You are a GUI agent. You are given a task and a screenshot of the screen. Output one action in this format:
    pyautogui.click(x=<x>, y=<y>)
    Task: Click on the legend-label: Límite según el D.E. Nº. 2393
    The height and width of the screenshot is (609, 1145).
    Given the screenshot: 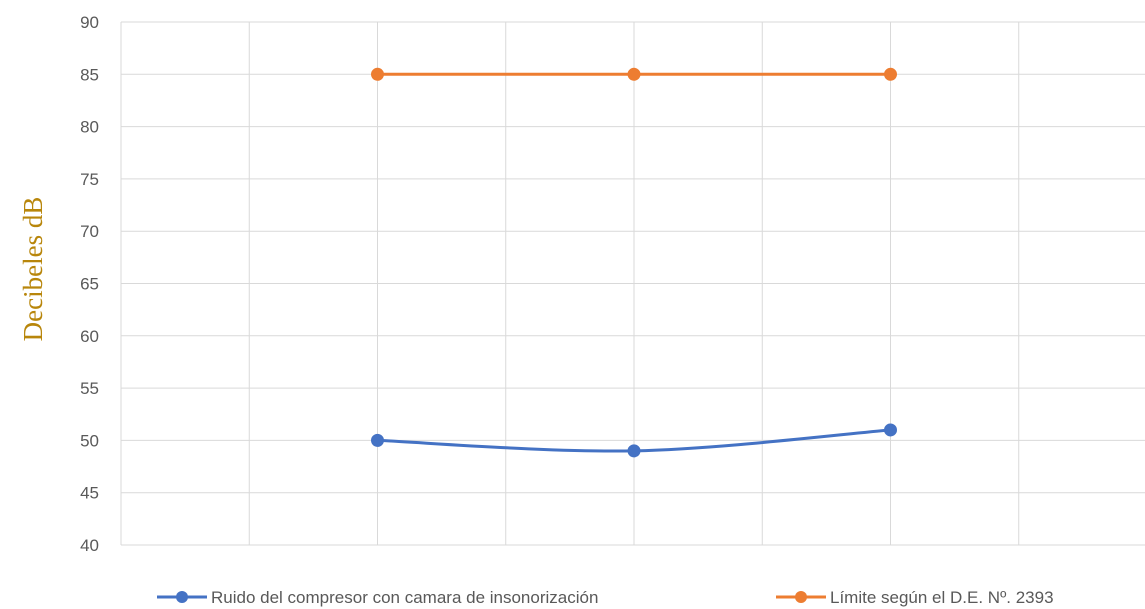 What is the action you would take?
    pyautogui.click(x=942, y=597)
    